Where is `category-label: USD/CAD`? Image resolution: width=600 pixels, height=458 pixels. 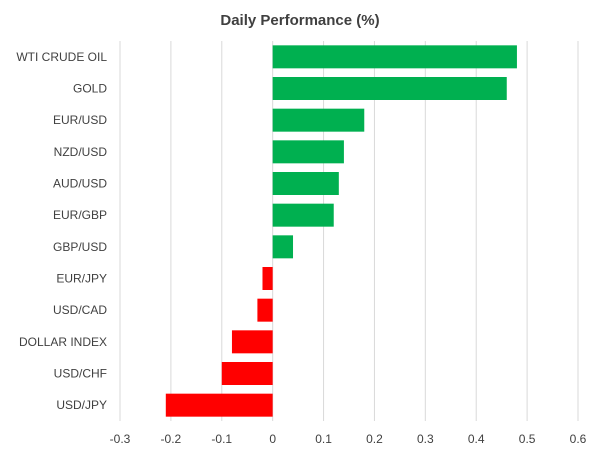
category-label: USD/CAD is located at coordinates (80, 310).